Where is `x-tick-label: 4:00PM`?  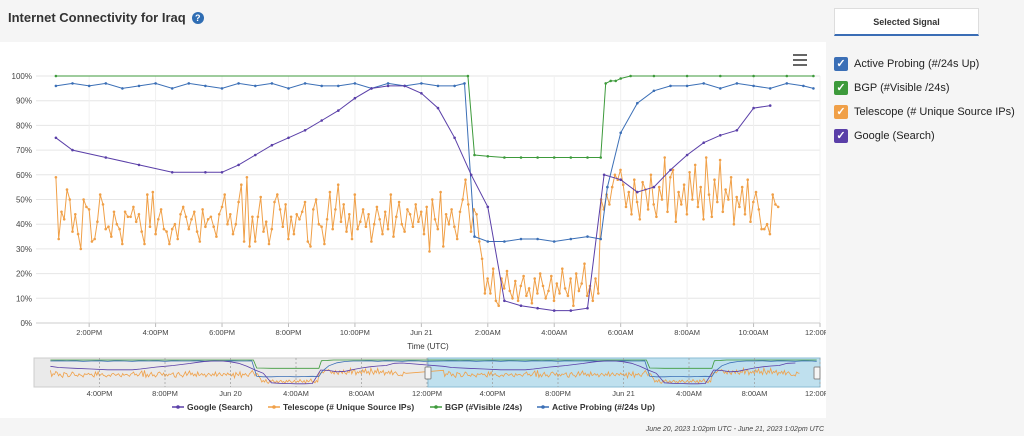
x-tick-label: 4:00PM is located at coordinates (156, 332).